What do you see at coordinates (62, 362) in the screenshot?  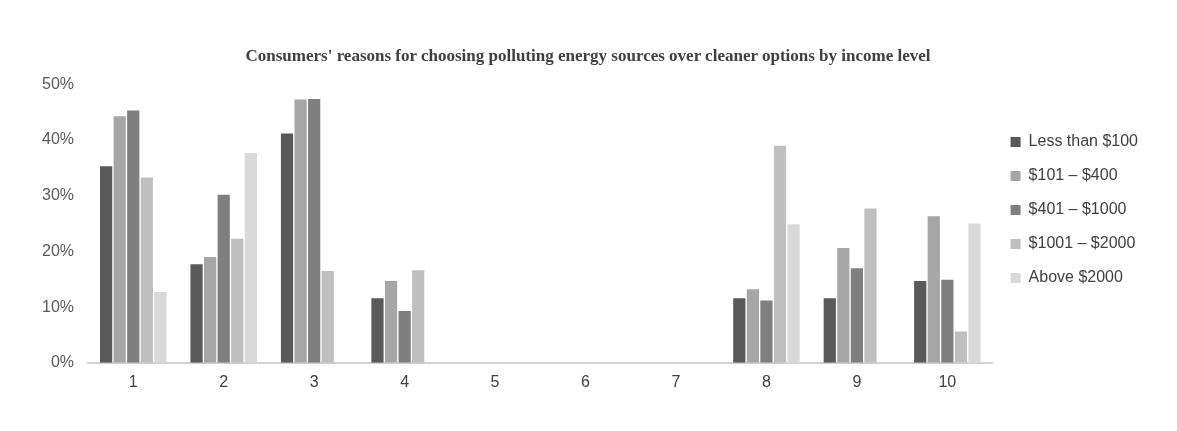 I see `y-tick-label: 0%` at bounding box center [62, 362].